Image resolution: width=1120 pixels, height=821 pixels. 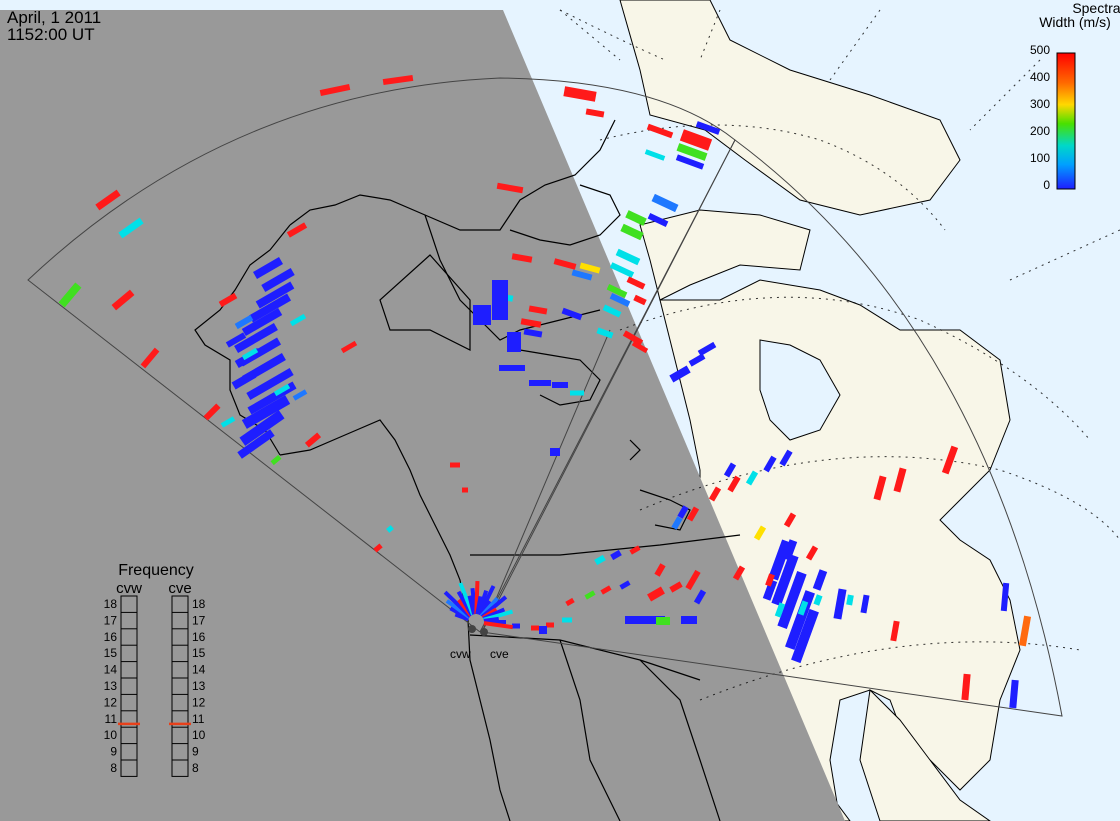 What do you see at coordinates (1046, 185) in the screenshot?
I see `colorbar-tick-label: 0` at bounding box center [1046, 185].